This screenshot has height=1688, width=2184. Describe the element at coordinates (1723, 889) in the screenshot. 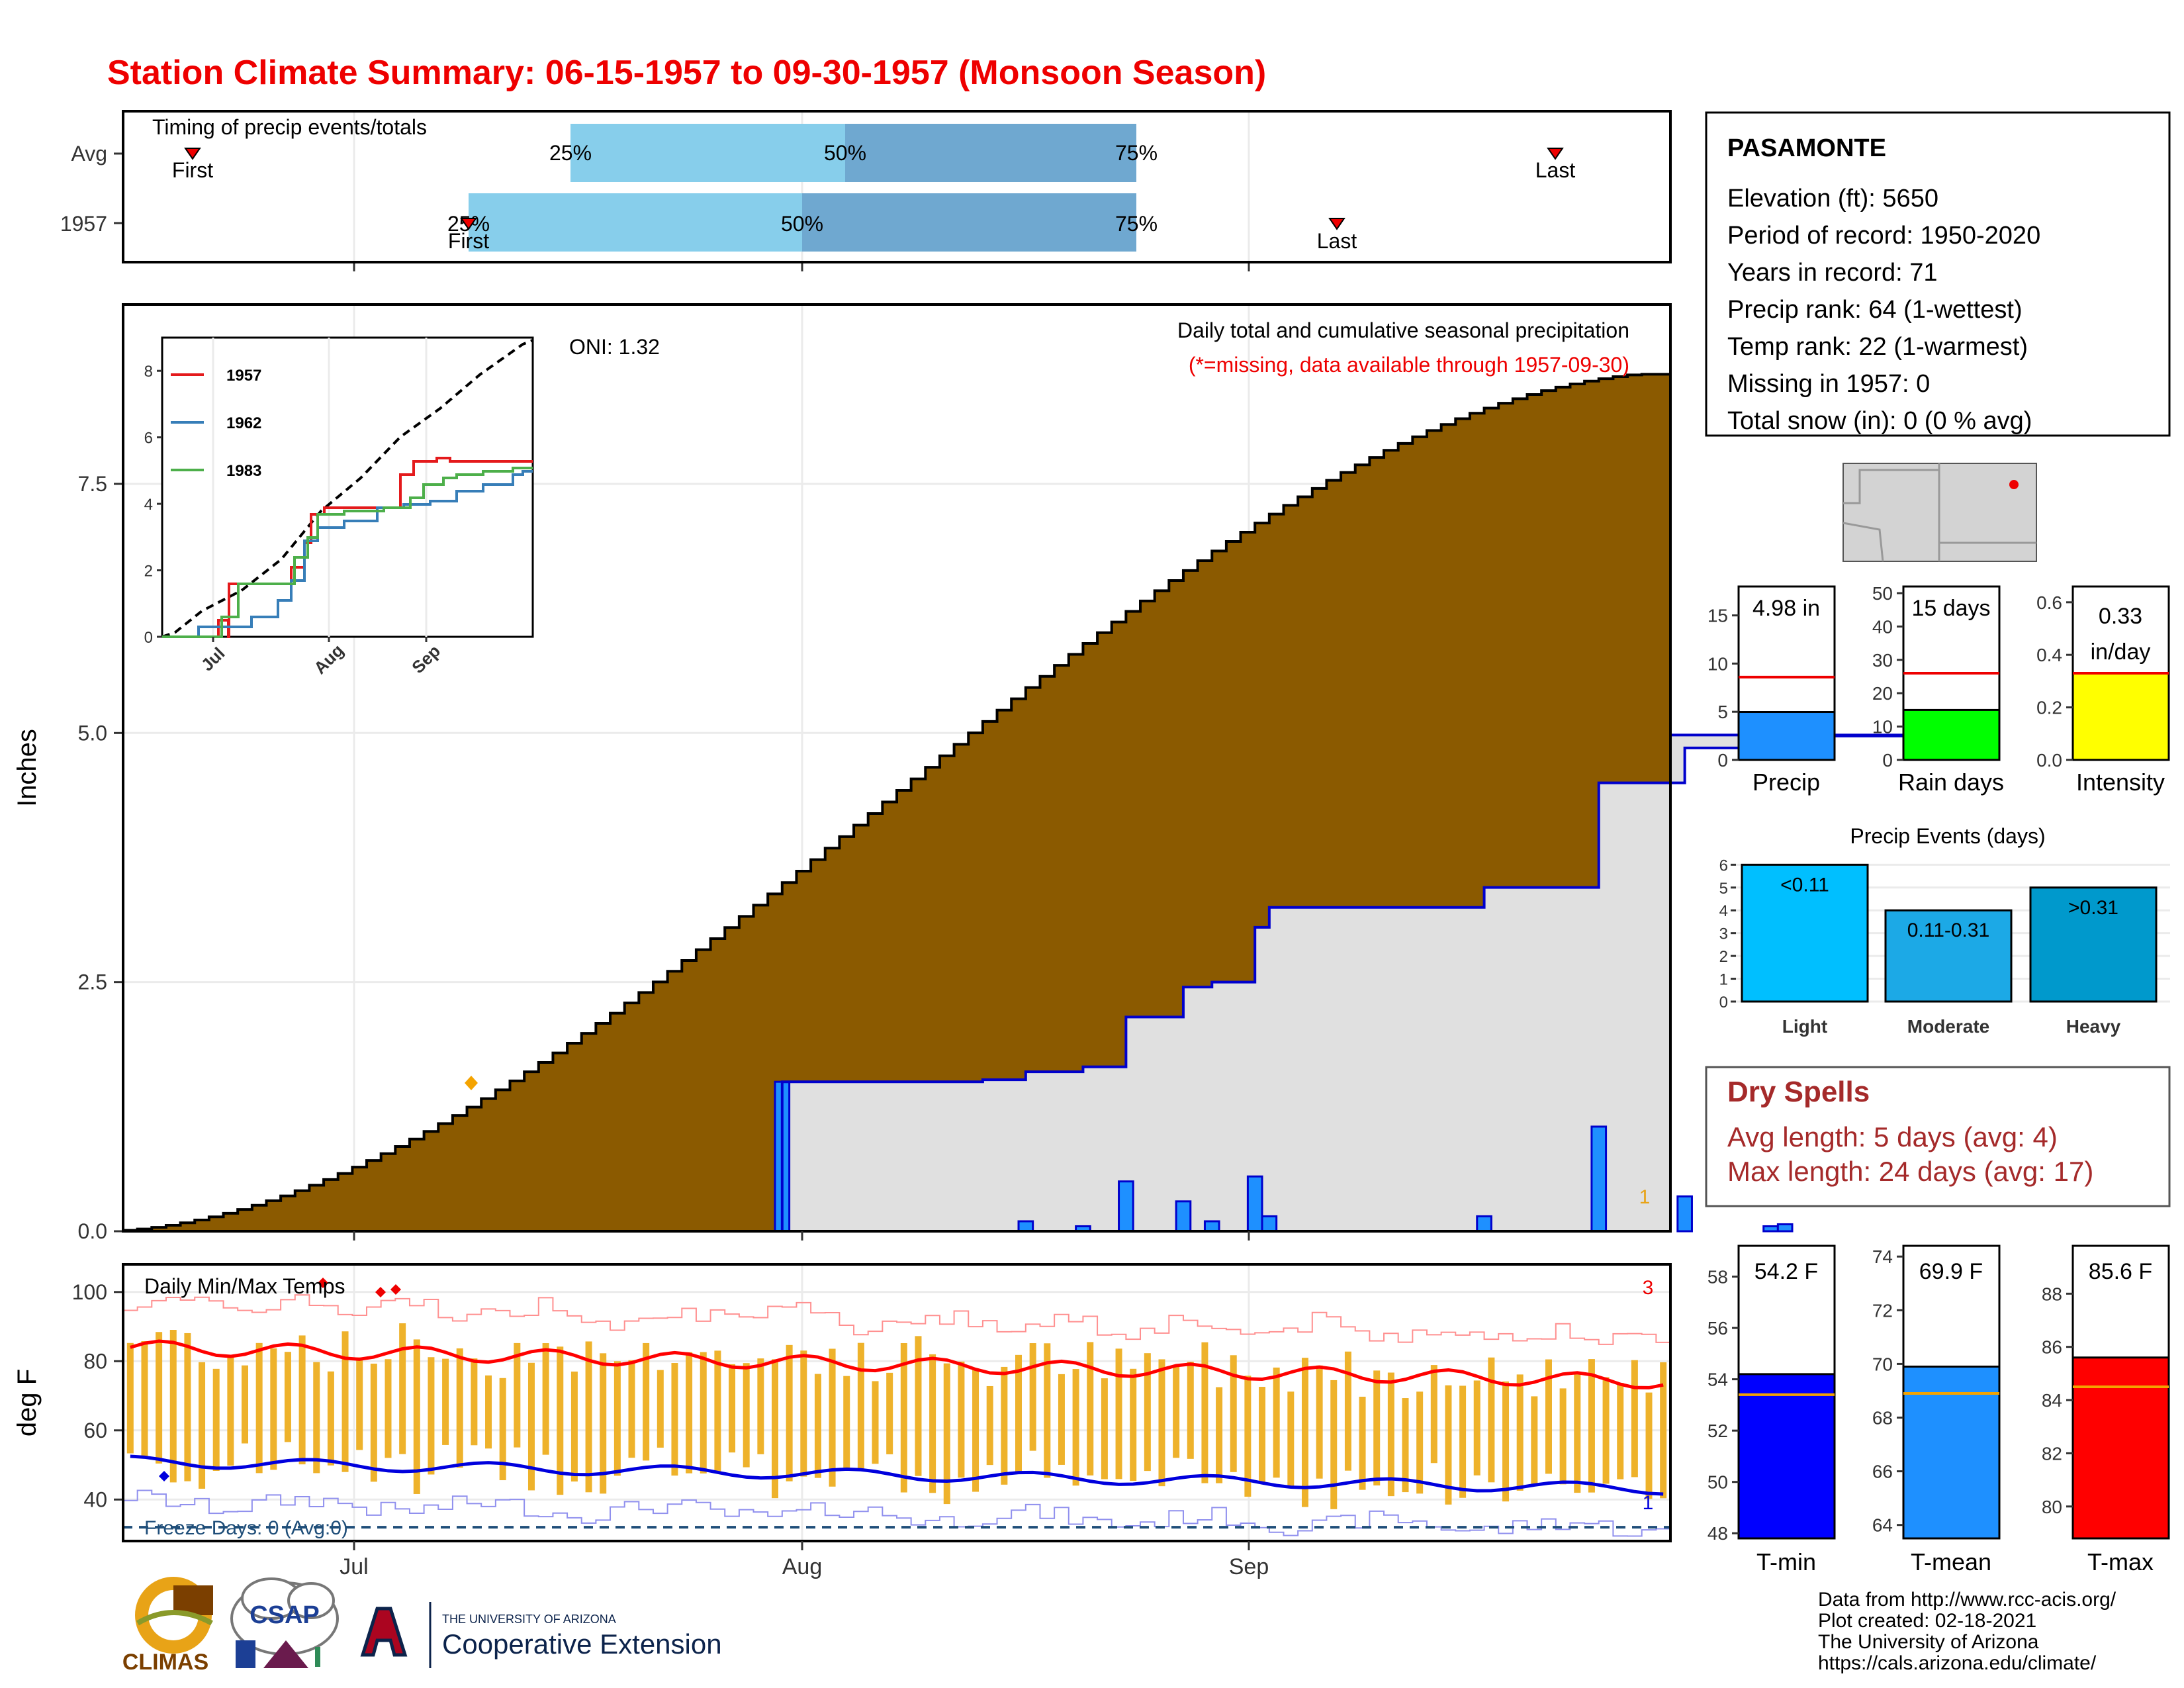

I see `event-y-tick-label: 5` at that location.